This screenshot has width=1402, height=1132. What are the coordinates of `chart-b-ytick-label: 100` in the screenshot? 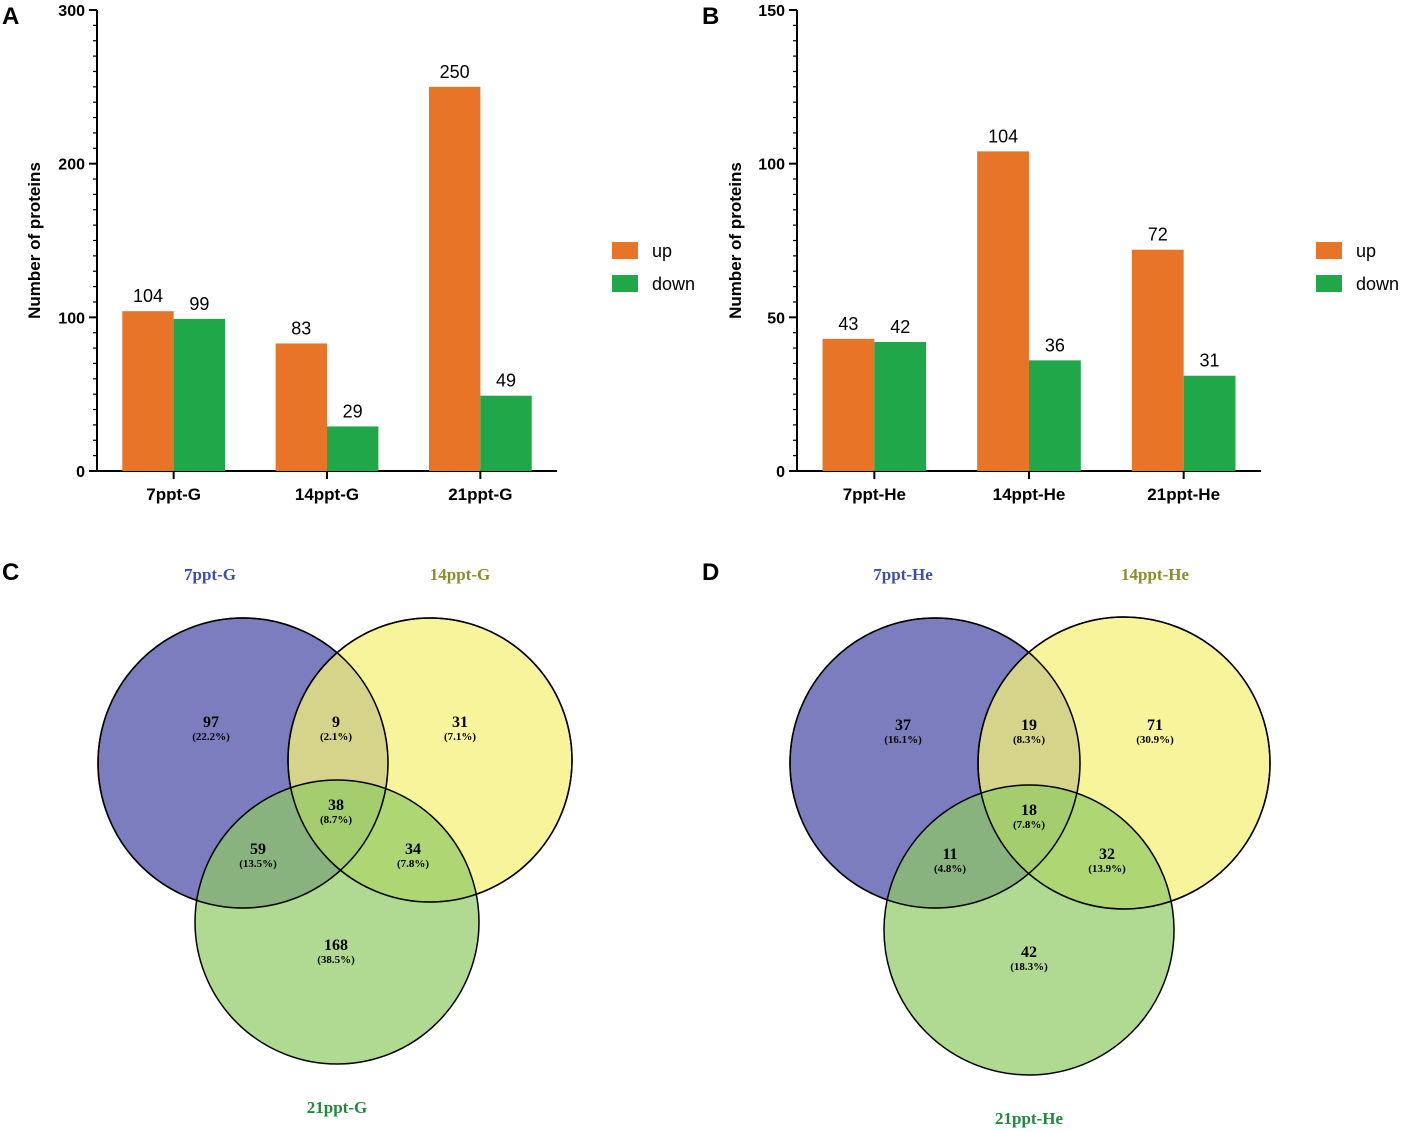 It's located at (771, 165).